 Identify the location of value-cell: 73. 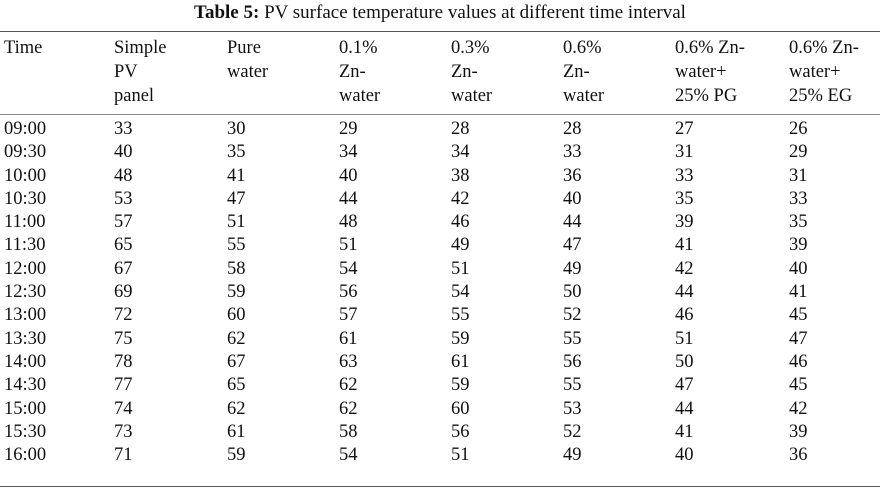
(123, 431).